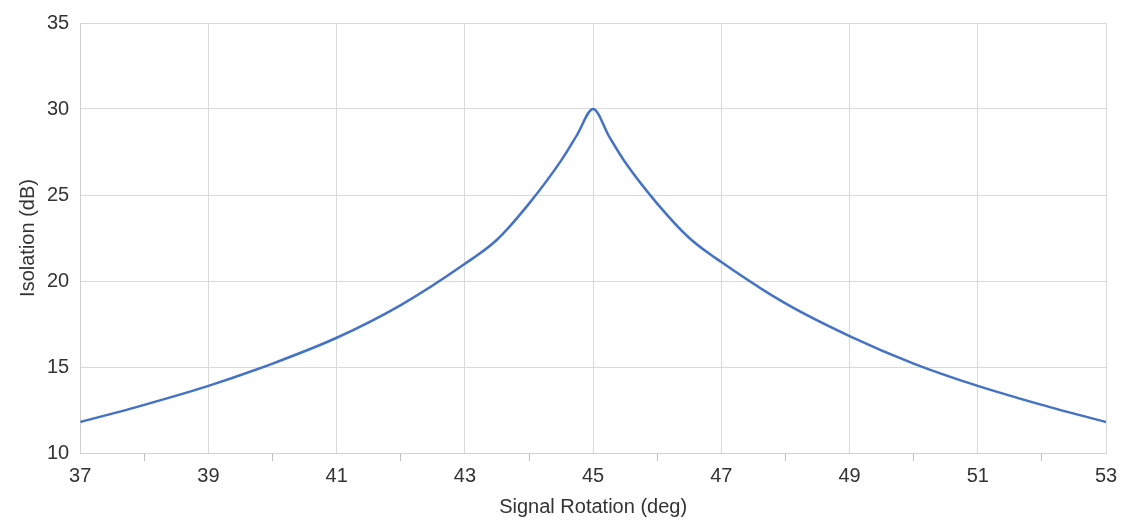  What do you see at coordinates (593, 474) in the screenshot?
I see `x-tick-label: 45` at bounding box center [593, 474].